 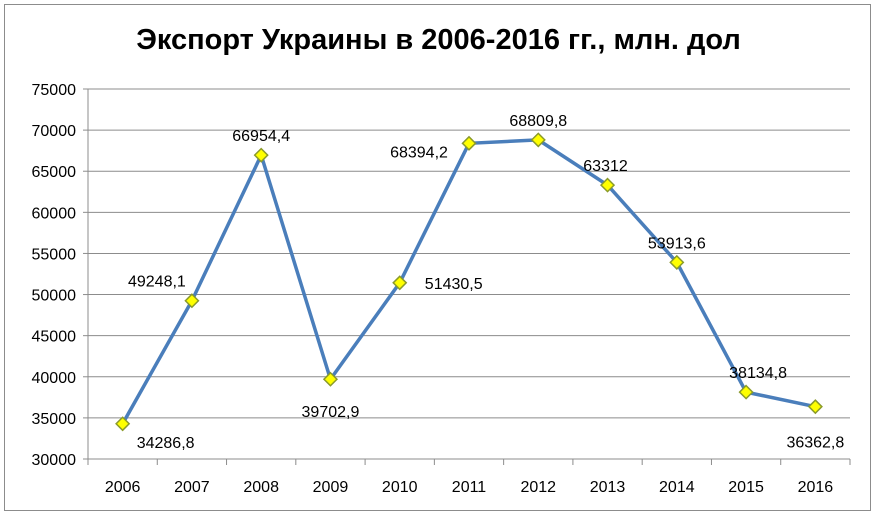 What do you see at coordinates (54, 131) in the screenshot?
I see `y-tick-label: 70000` at bounding box center [54, 131].